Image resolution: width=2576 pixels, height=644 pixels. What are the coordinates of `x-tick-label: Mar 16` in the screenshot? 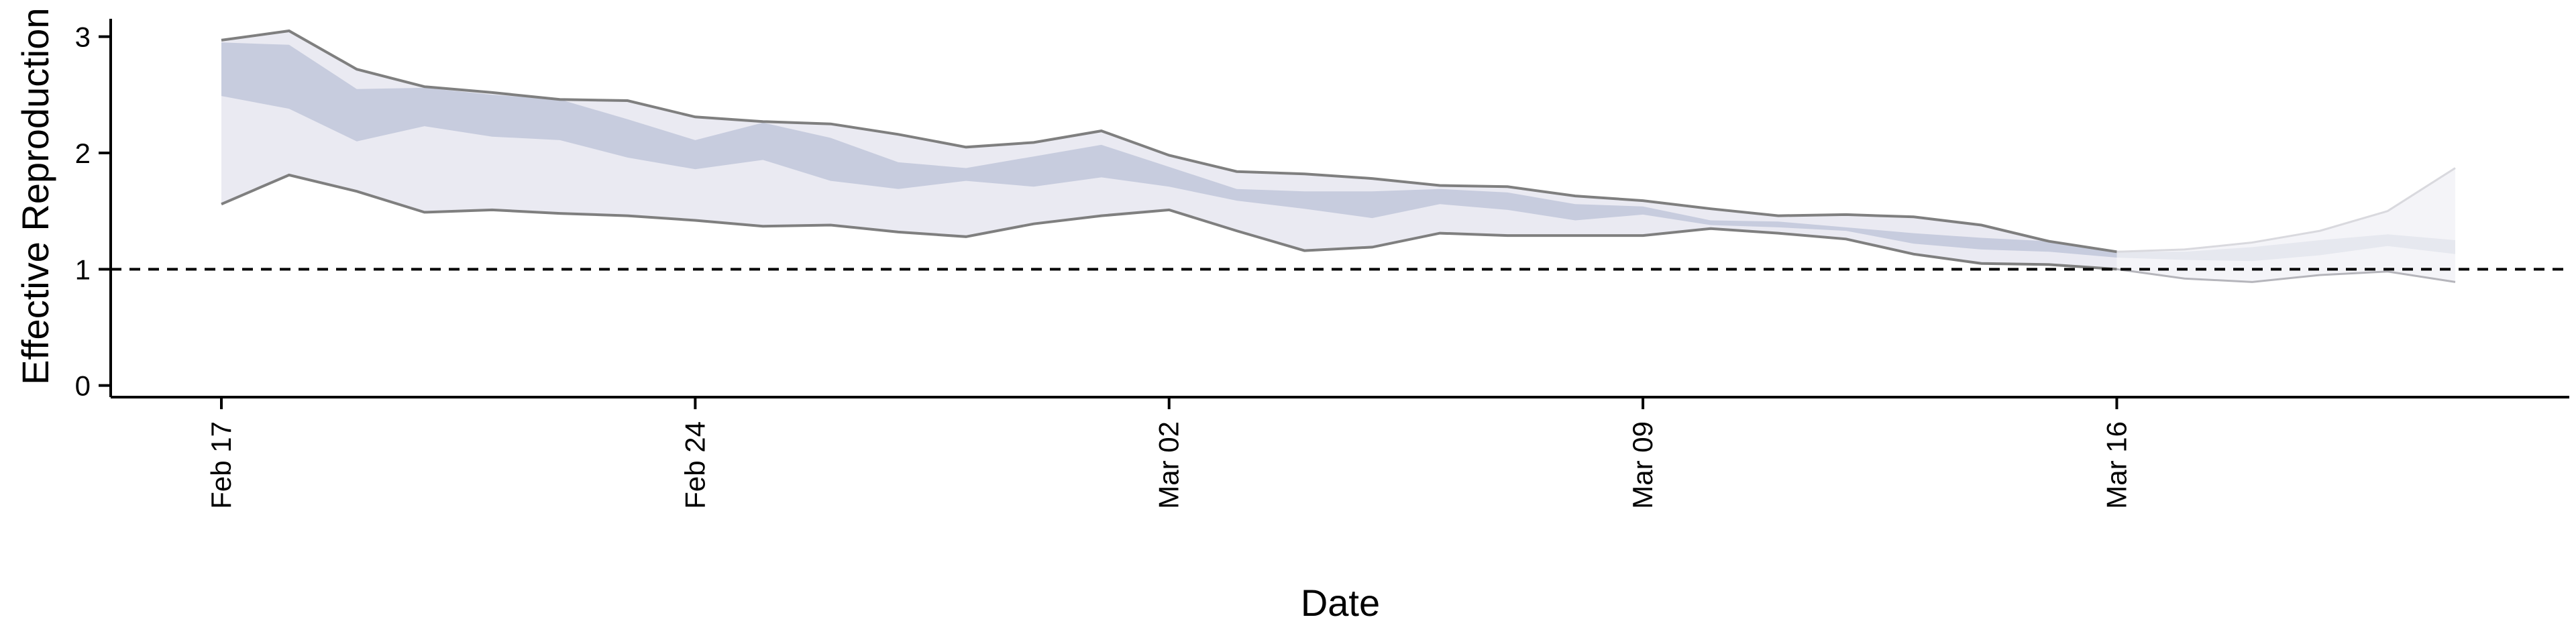 It's located at (2117, 465).